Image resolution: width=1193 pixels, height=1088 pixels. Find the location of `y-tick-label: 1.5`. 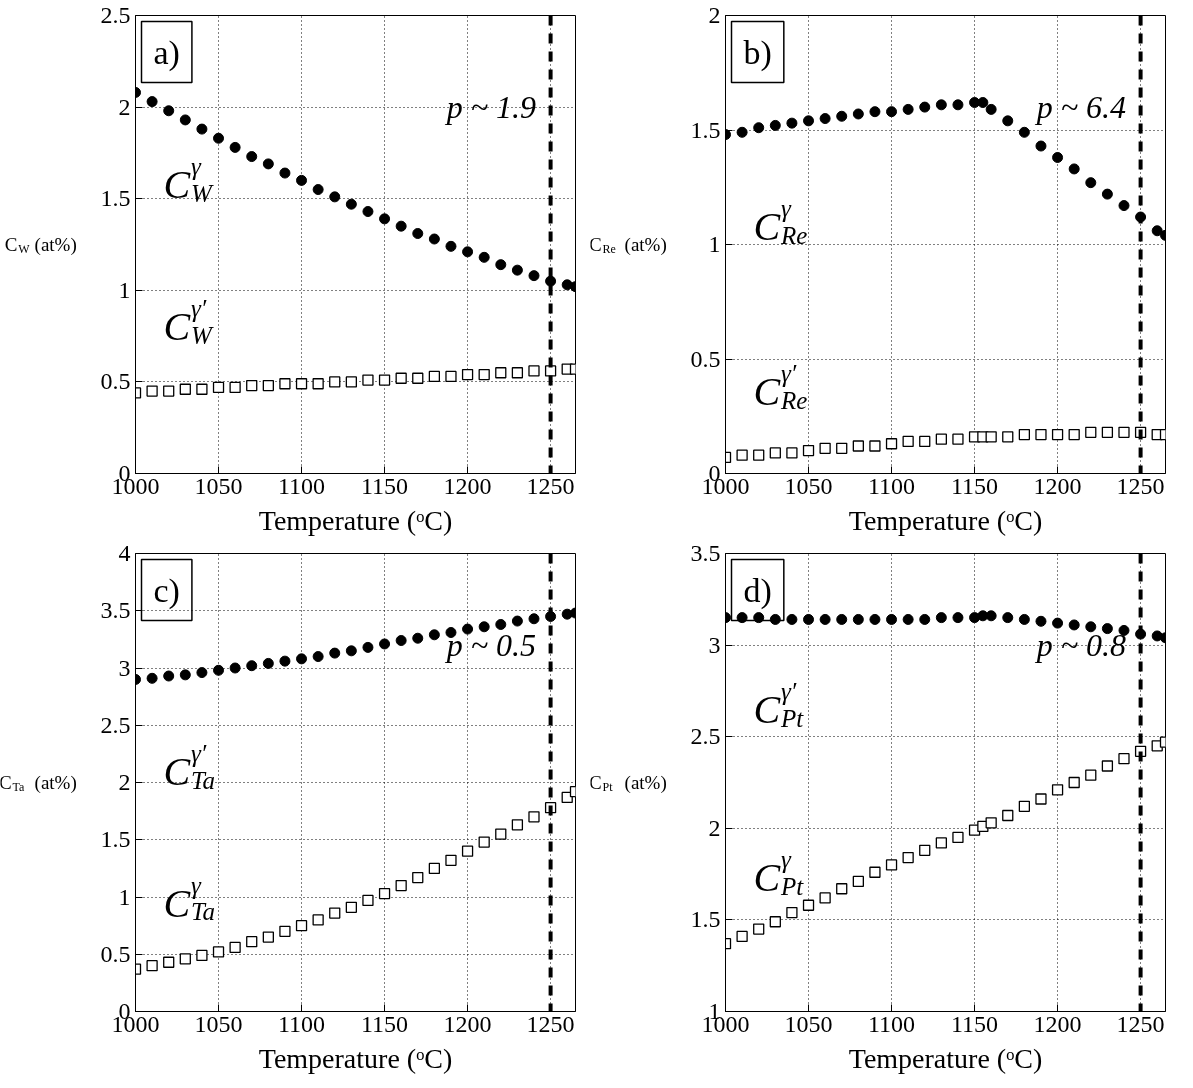

y-tick-label: 1.5 is located at coordinates (115, 198).